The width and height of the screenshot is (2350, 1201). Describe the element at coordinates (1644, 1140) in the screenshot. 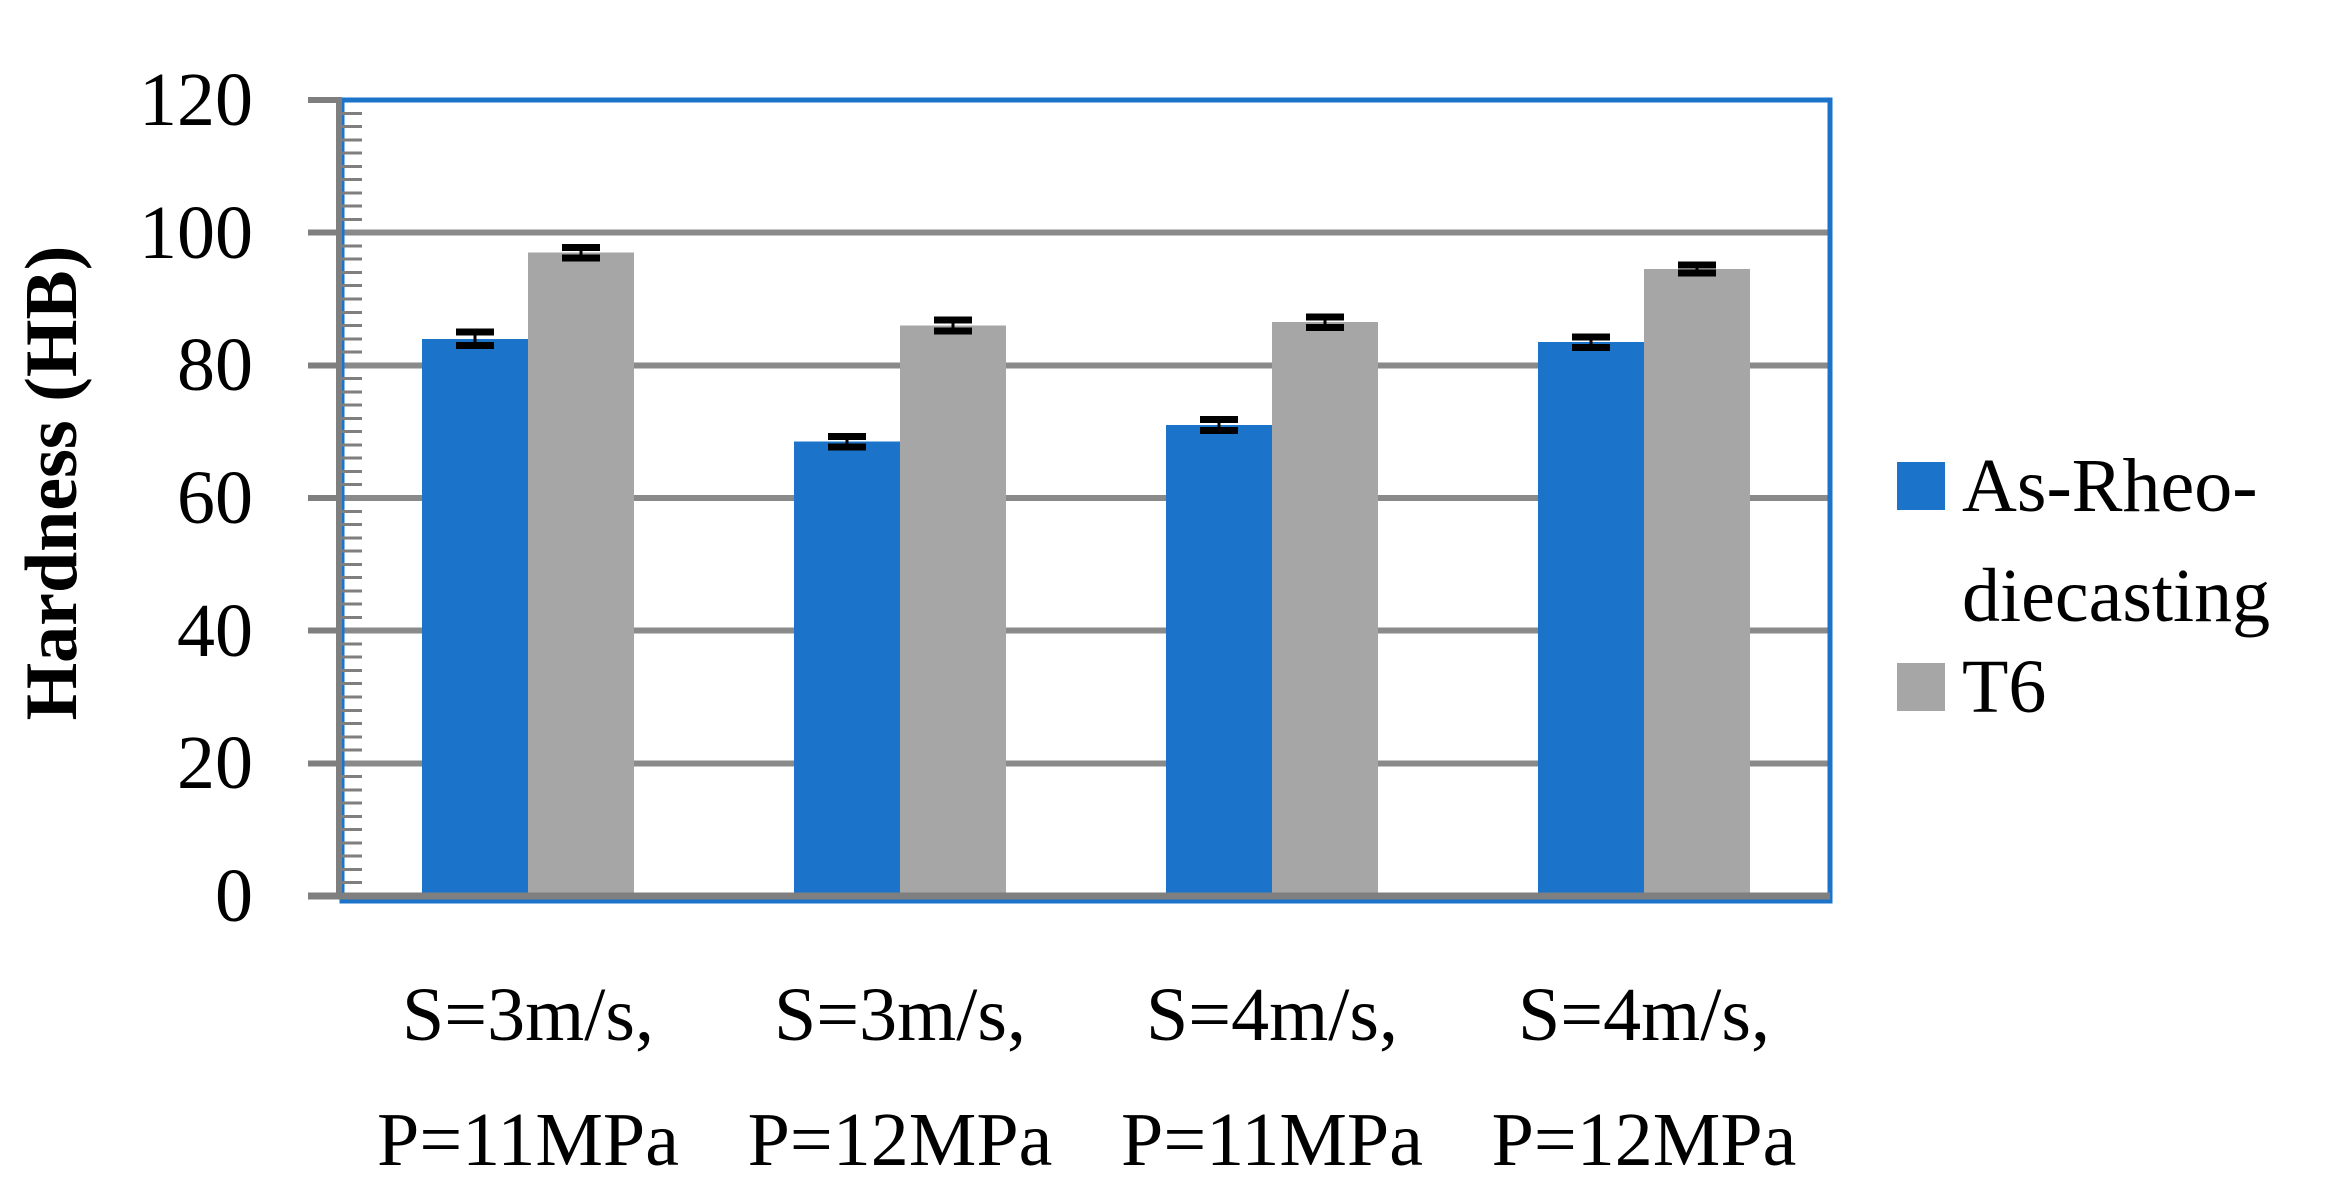

I see `x-label-g4-line2: P=12MPa` at that location.